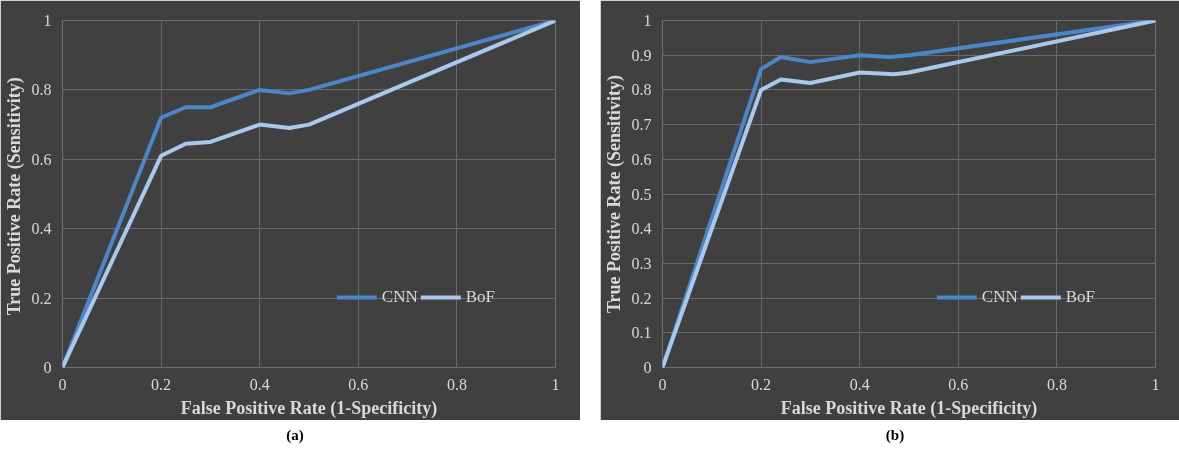 Image resolution: width=1179 pixels, height=465 pixels. Describe the element at coordinates (295, 435) in the screenshot. I see `text: (a)` at that location.